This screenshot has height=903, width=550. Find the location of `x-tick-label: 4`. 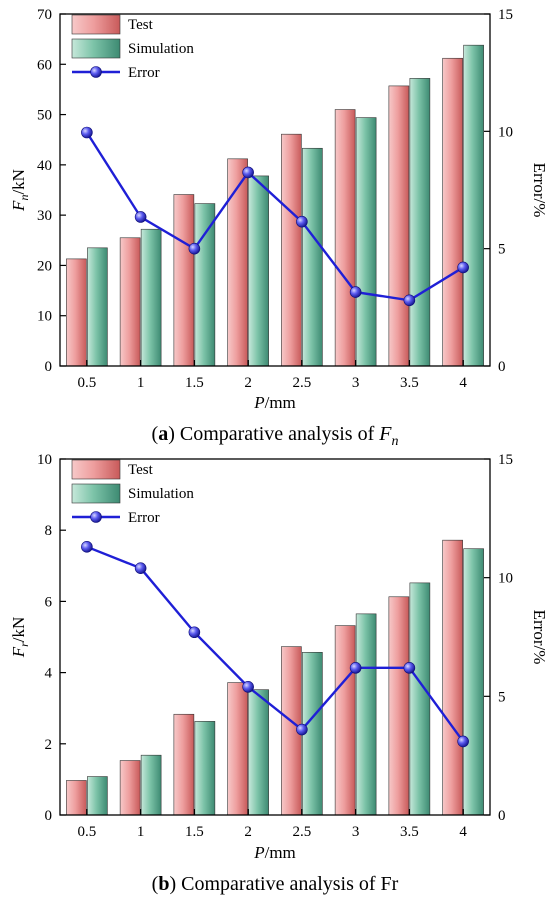

x-tick-label: 4 is located at coordinates (463, 832).